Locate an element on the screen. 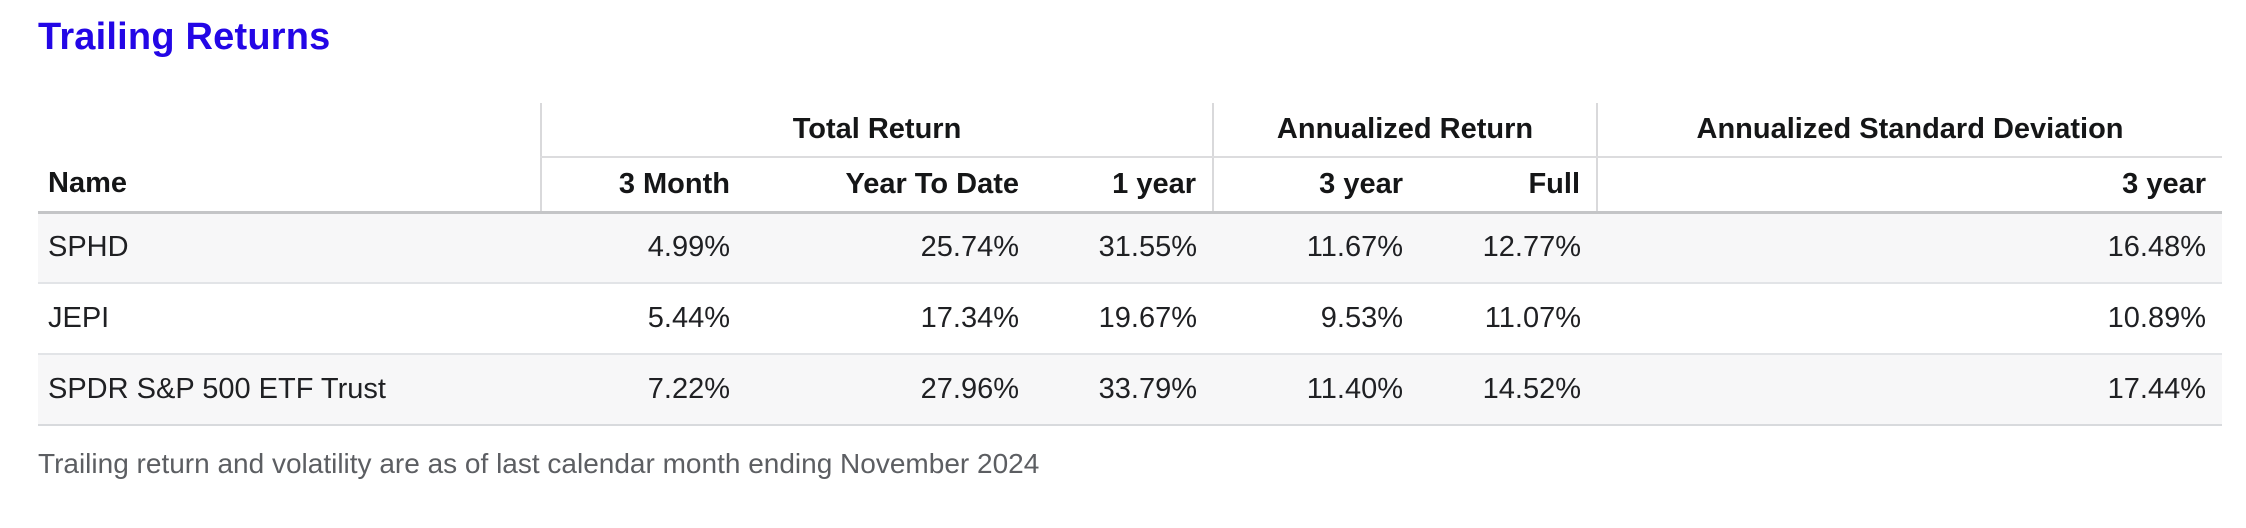 This screenshot has width=2246, height=528. group-header-total-return: Total Return is located at coordinates (876, 130).